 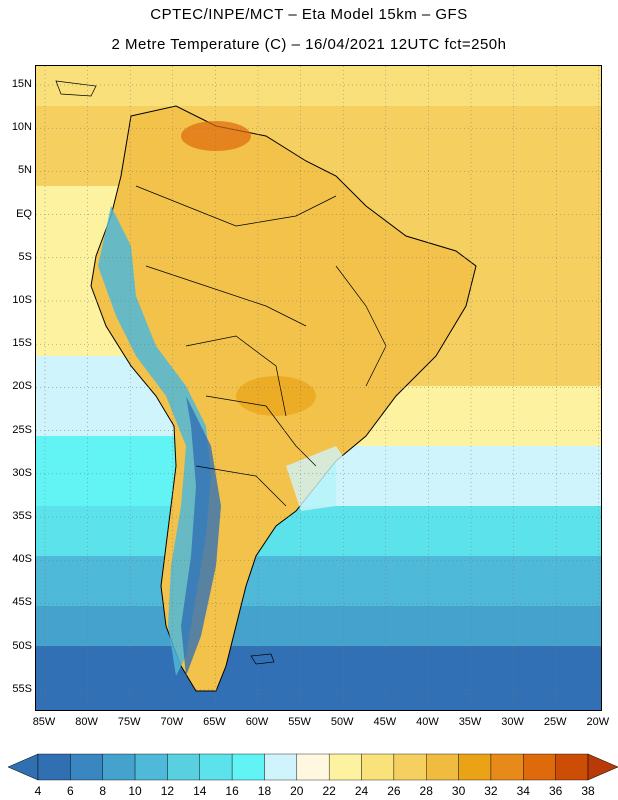 I want to click on lon-label: 65W, so click(x=214, y=722).